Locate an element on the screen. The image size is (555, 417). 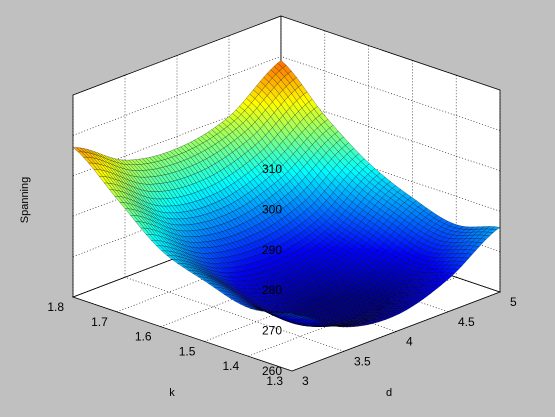
x-tick-label: 1.5 is located at coordinates (187, 351).